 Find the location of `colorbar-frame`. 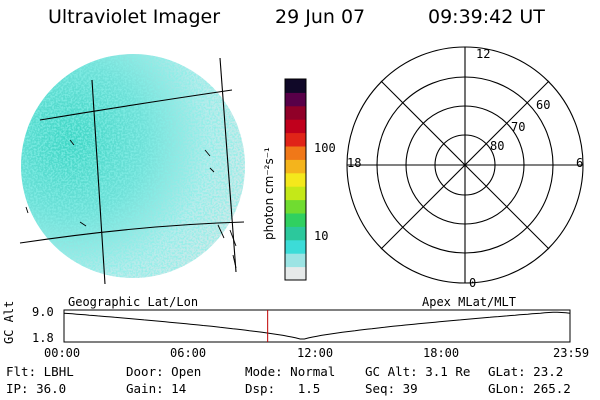

colorbar-frame is located at coordinates (295, 179).